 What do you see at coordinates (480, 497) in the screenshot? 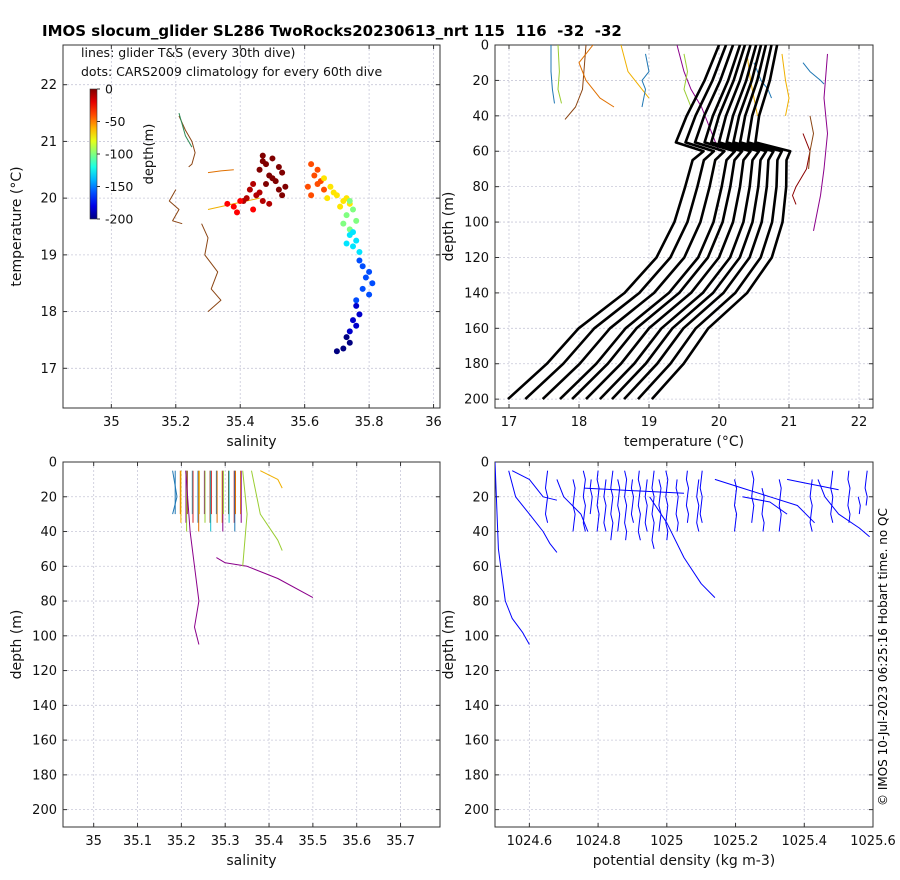
I see `dens_depth-ytick-label: 20` at bounding box center [480, 497].